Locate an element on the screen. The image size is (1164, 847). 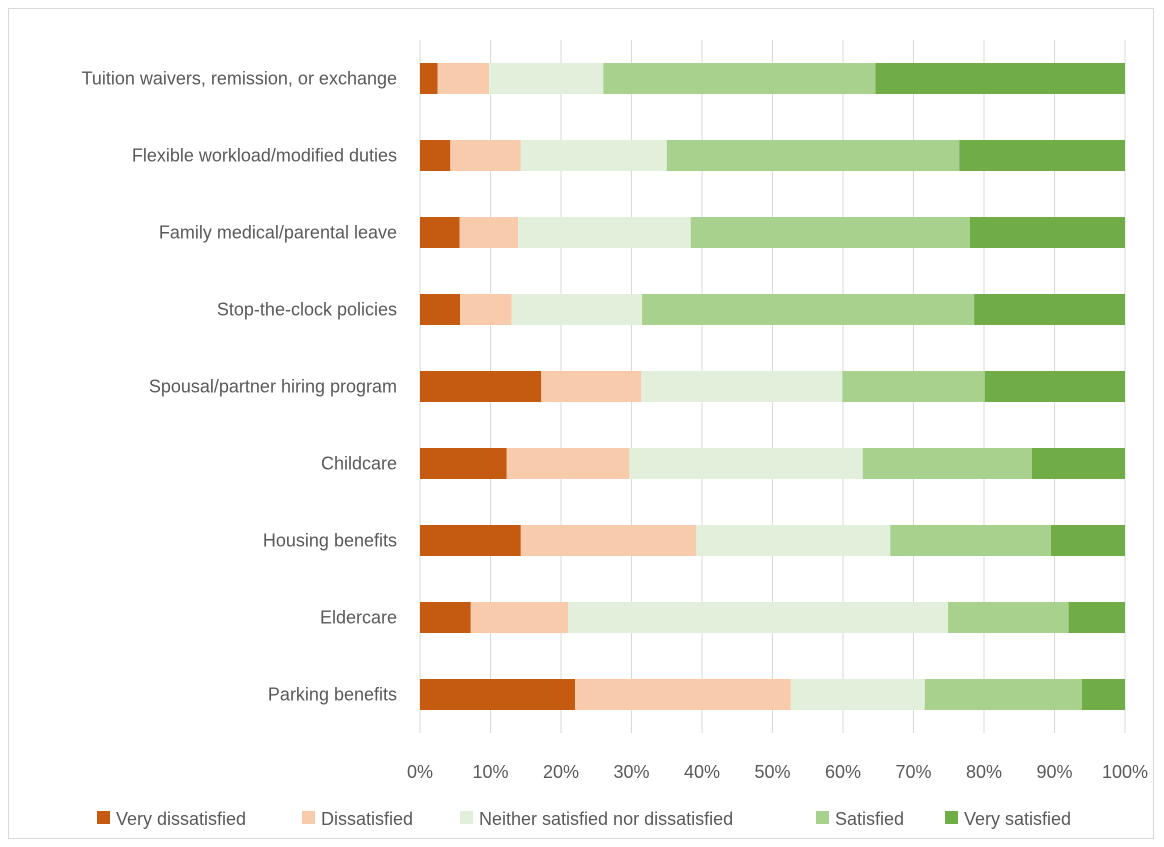
category-label: Housing benefits is located at coordinates (330, 541).